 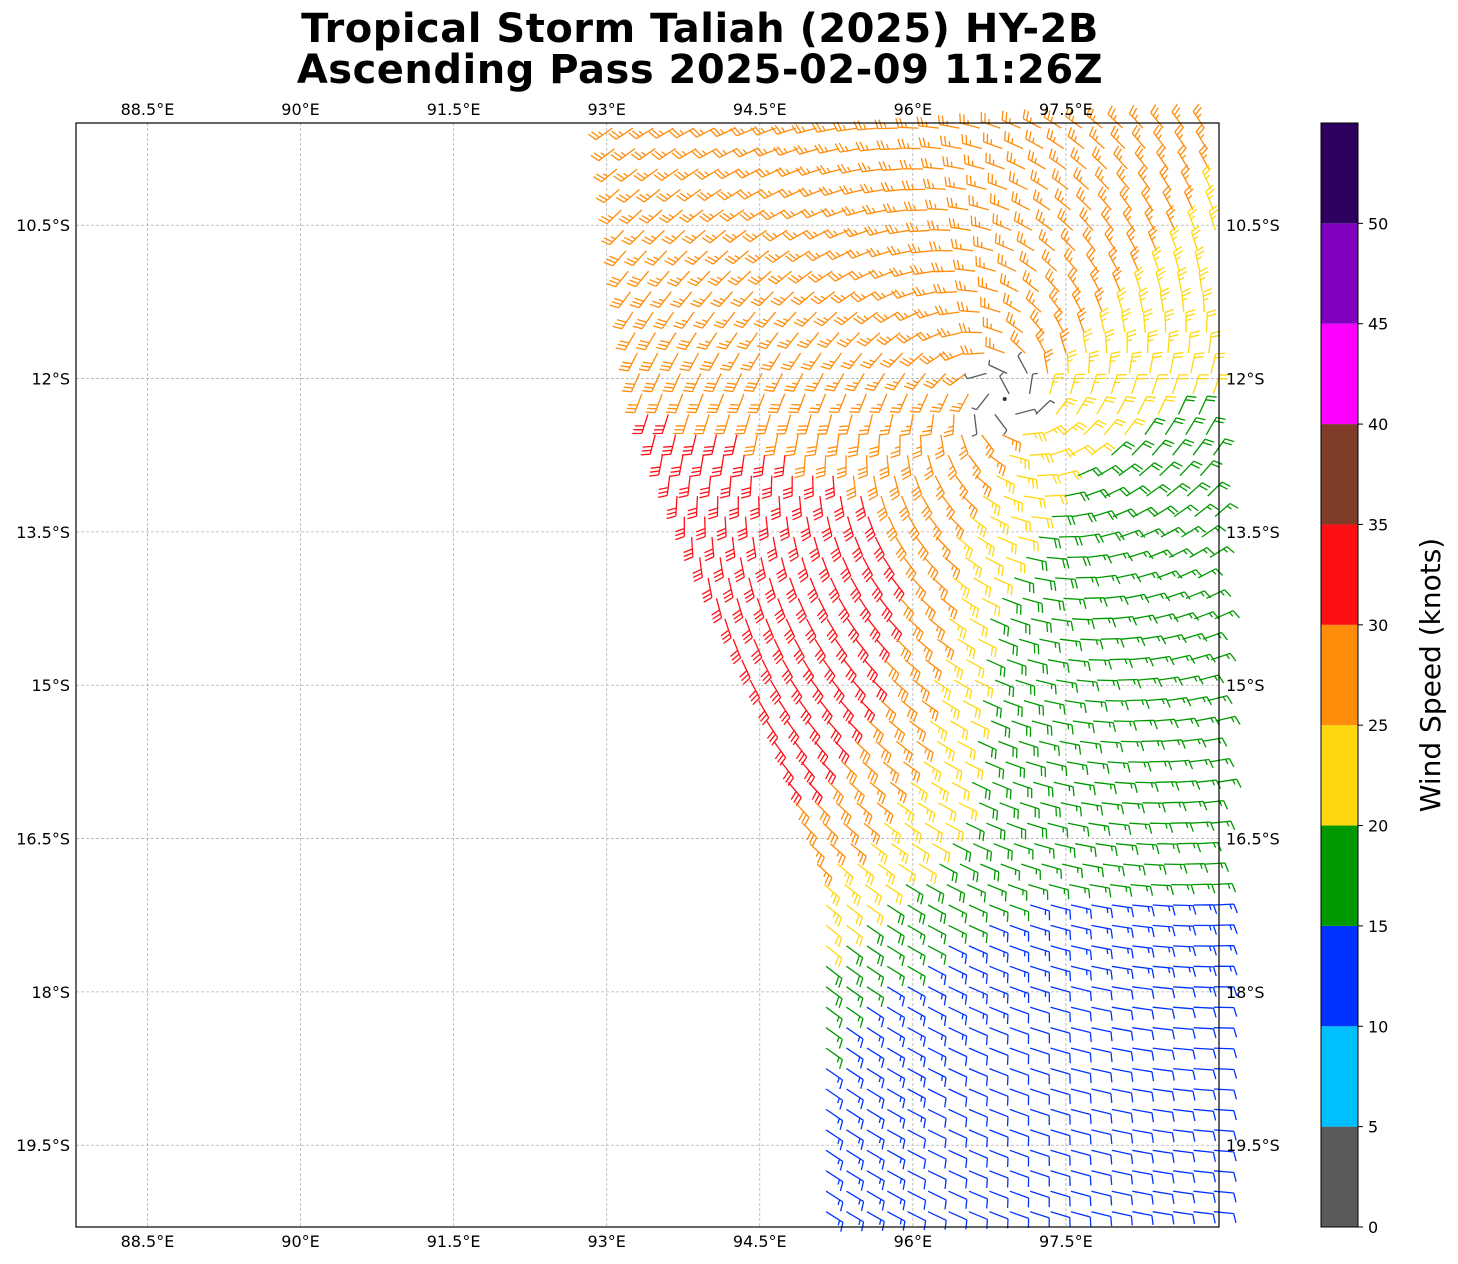 What do you see at coordinates (1339, 574) in the screenshot?
I see `colorbar-bin` at bounding box center [1339, 574].